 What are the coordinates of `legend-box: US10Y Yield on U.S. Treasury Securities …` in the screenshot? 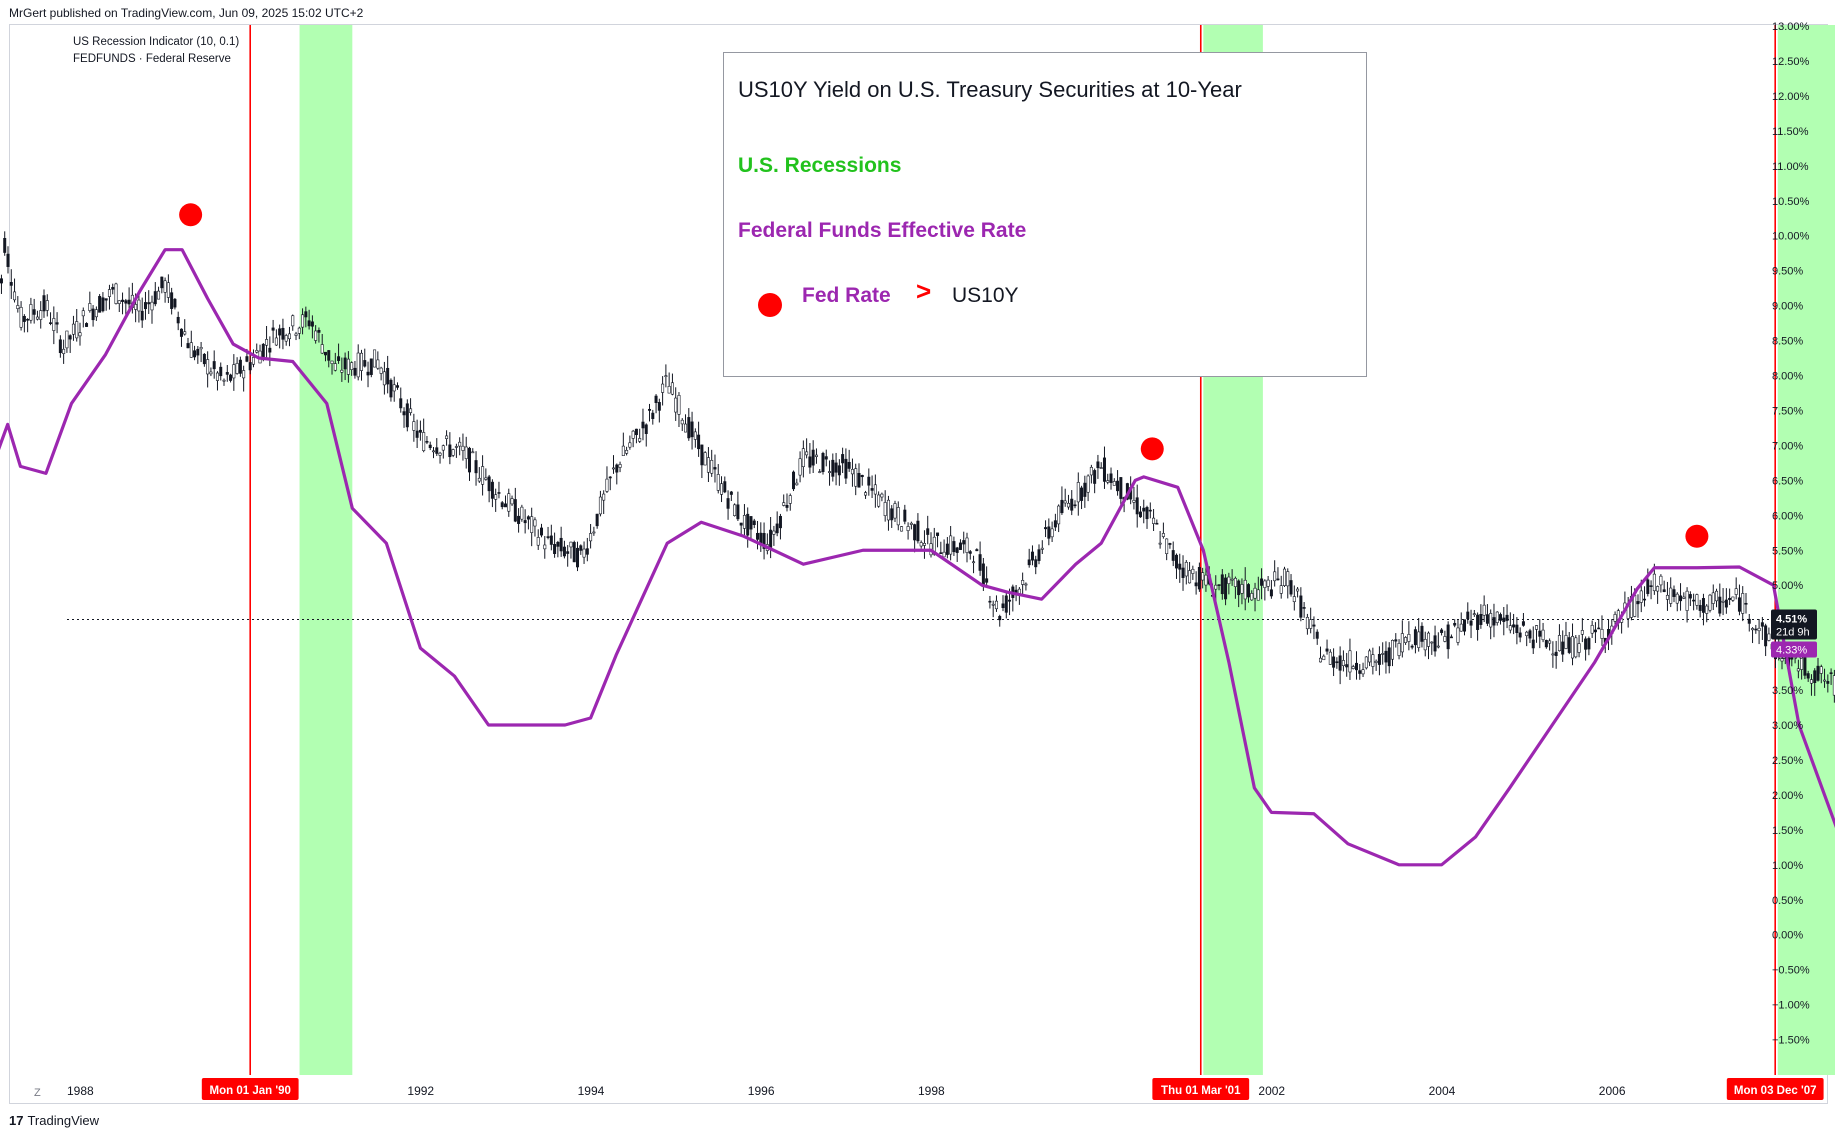 It's located at (1045, 214).